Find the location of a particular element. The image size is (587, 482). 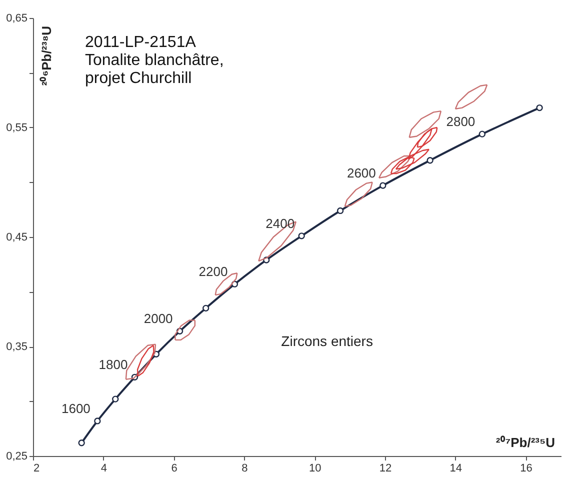

x-tick-label: 4 is located at coordinates (103, 468).